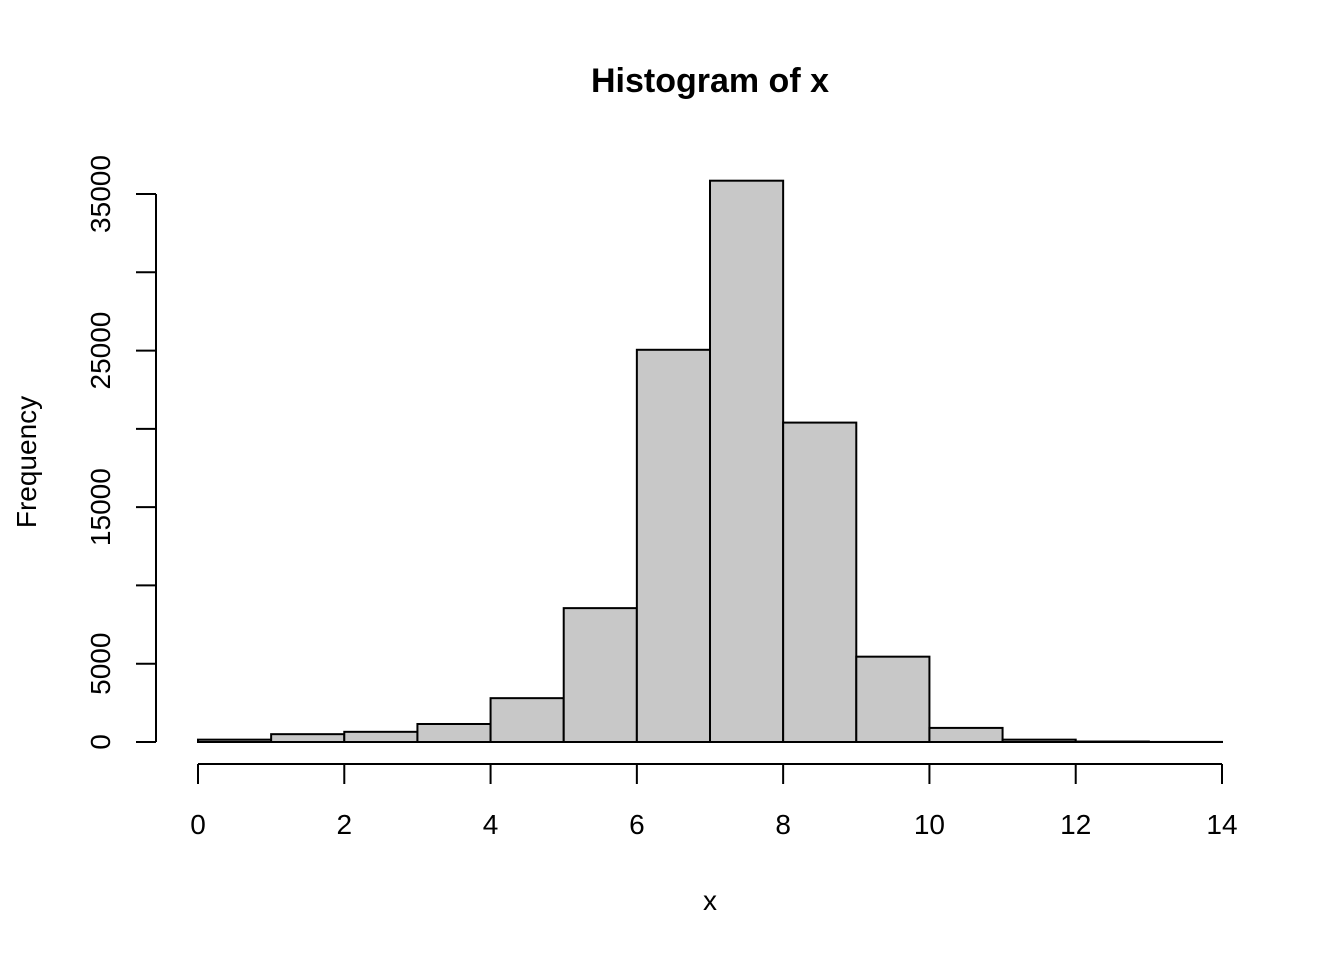 Image resolution: width=1344 pixels, height=960 pixels. I want to click on x-tick-label: 8, so click(783, 824).